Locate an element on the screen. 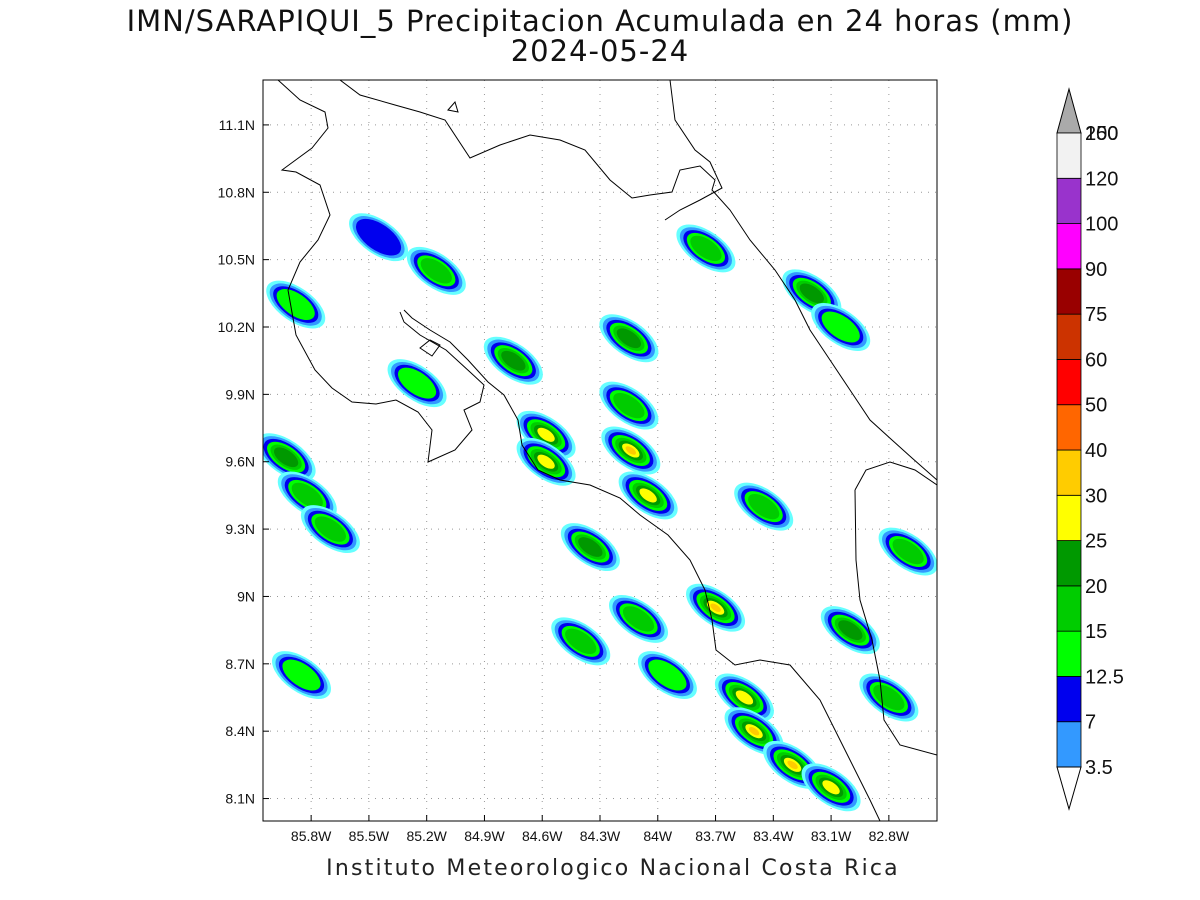  legend-label: 15 is located at coordinates (1096, 632).